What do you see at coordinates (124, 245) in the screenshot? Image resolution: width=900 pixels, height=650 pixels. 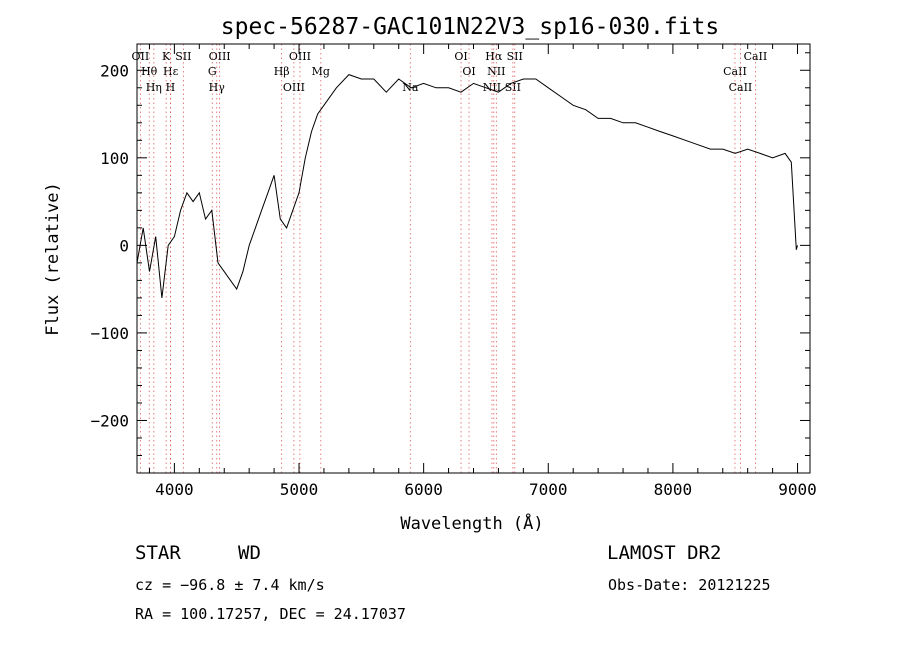 I see `y-tick-label: 0` at bounding box center [124, 245].